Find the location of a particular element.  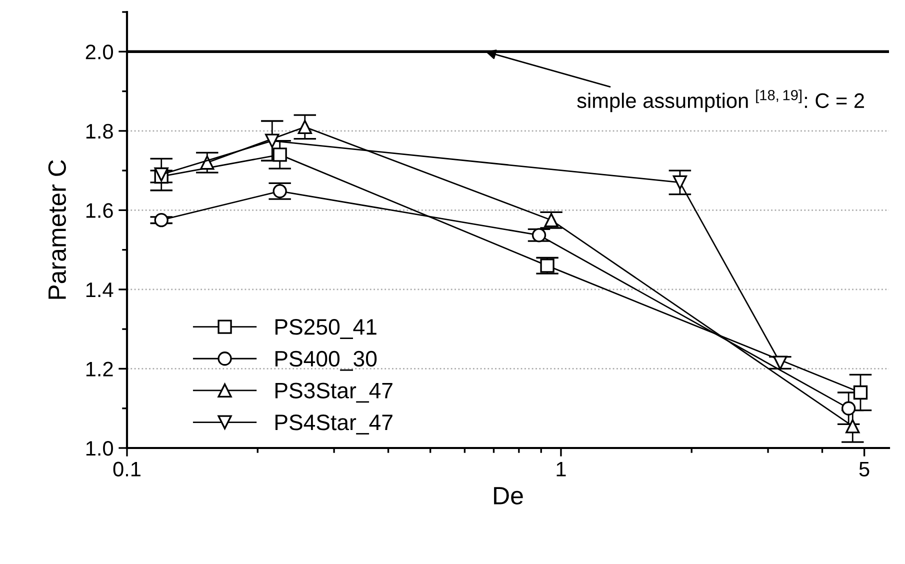

y-tick-label: 1.0 is located at coordinates (99, 448).